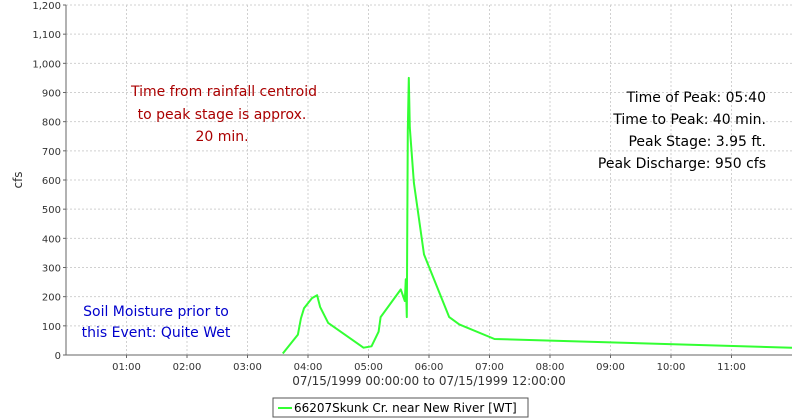 The width and height of the screenshot is (800, 420). I want to click on y-tick-label: 300, so click(51, 269).